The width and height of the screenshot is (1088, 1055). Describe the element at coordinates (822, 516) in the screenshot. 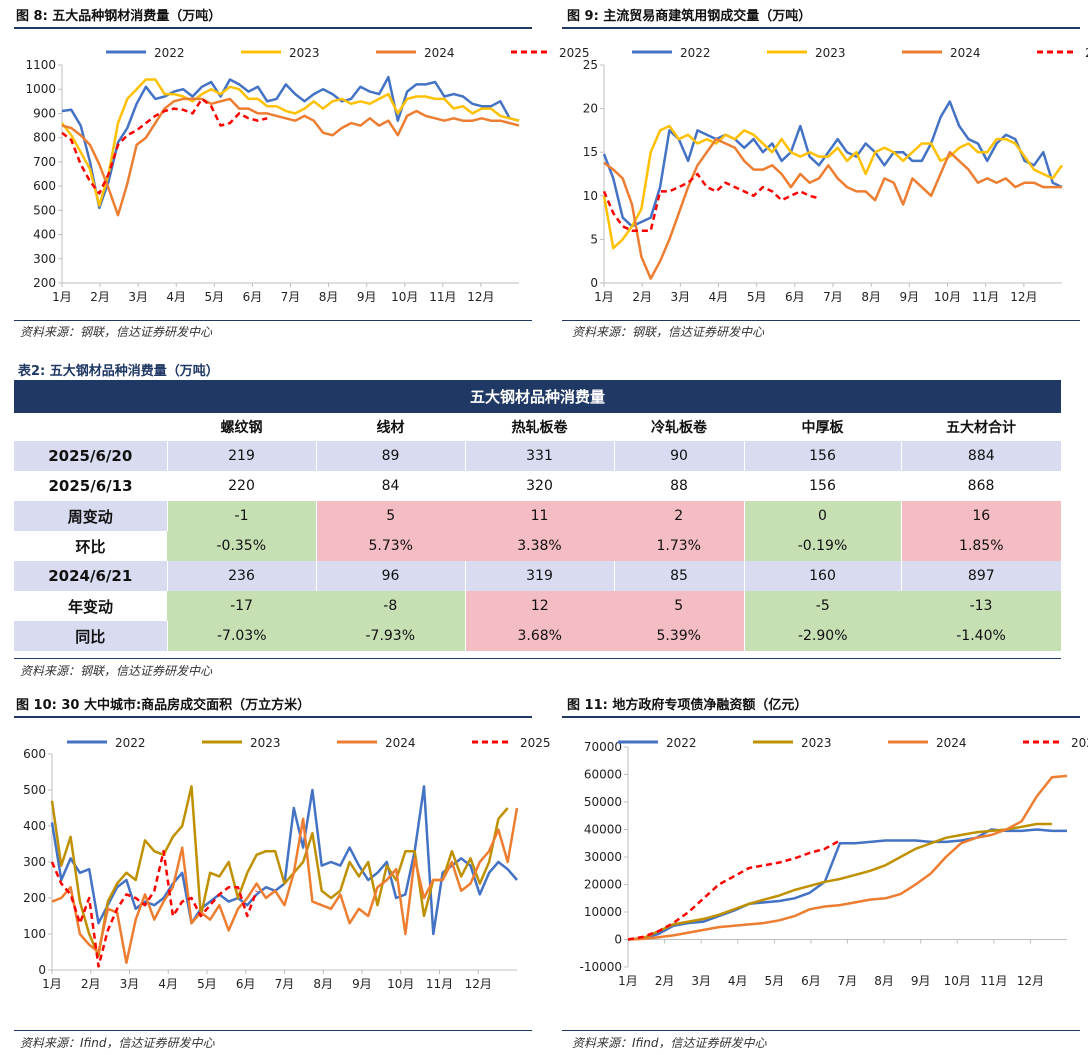

I see `table-cell: 0` at that location.